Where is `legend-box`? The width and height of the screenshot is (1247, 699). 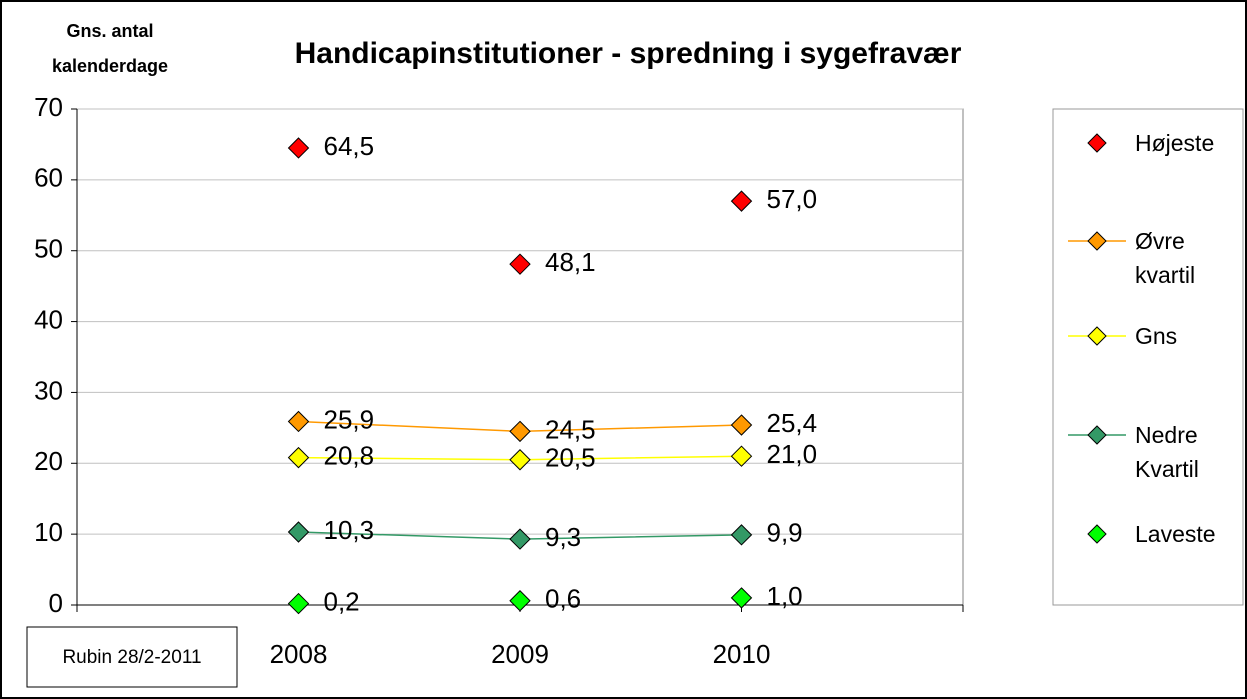 legend-box is located at coordinates (1148, 357).